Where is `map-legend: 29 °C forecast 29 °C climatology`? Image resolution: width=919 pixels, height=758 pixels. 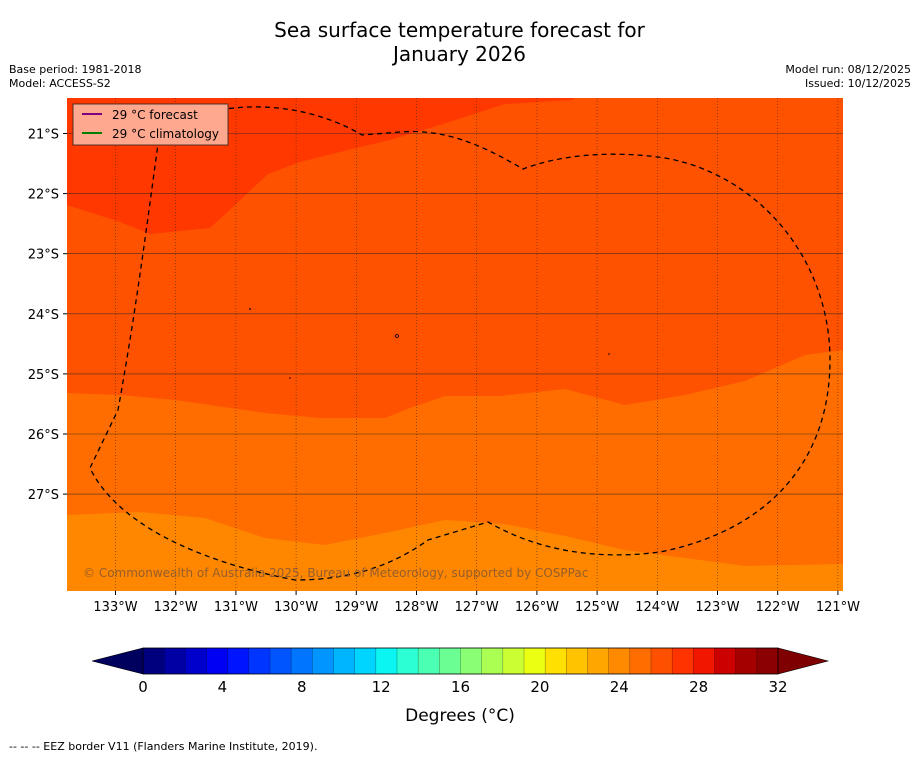
map-legend: 29 °C forecast 29 °C climatology is located at coordinates (150, 124).